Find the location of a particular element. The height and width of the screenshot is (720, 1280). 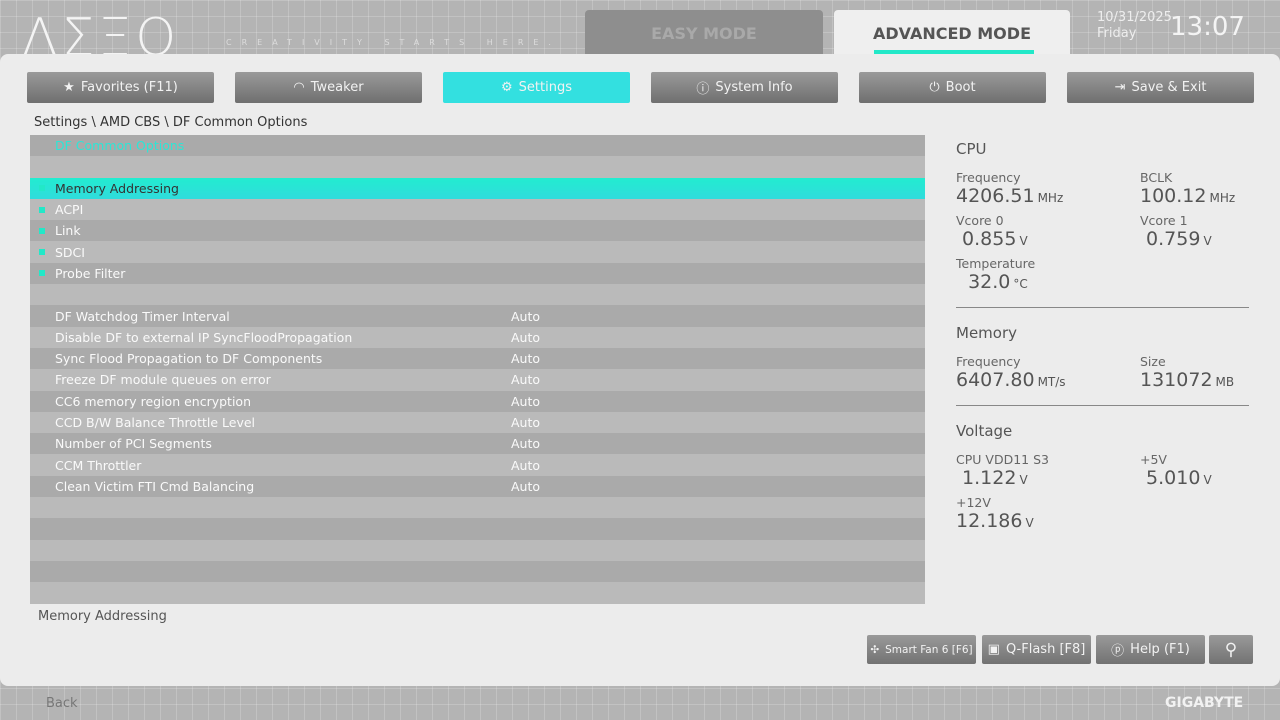

label: Size is located at coordinates (1153, 361).